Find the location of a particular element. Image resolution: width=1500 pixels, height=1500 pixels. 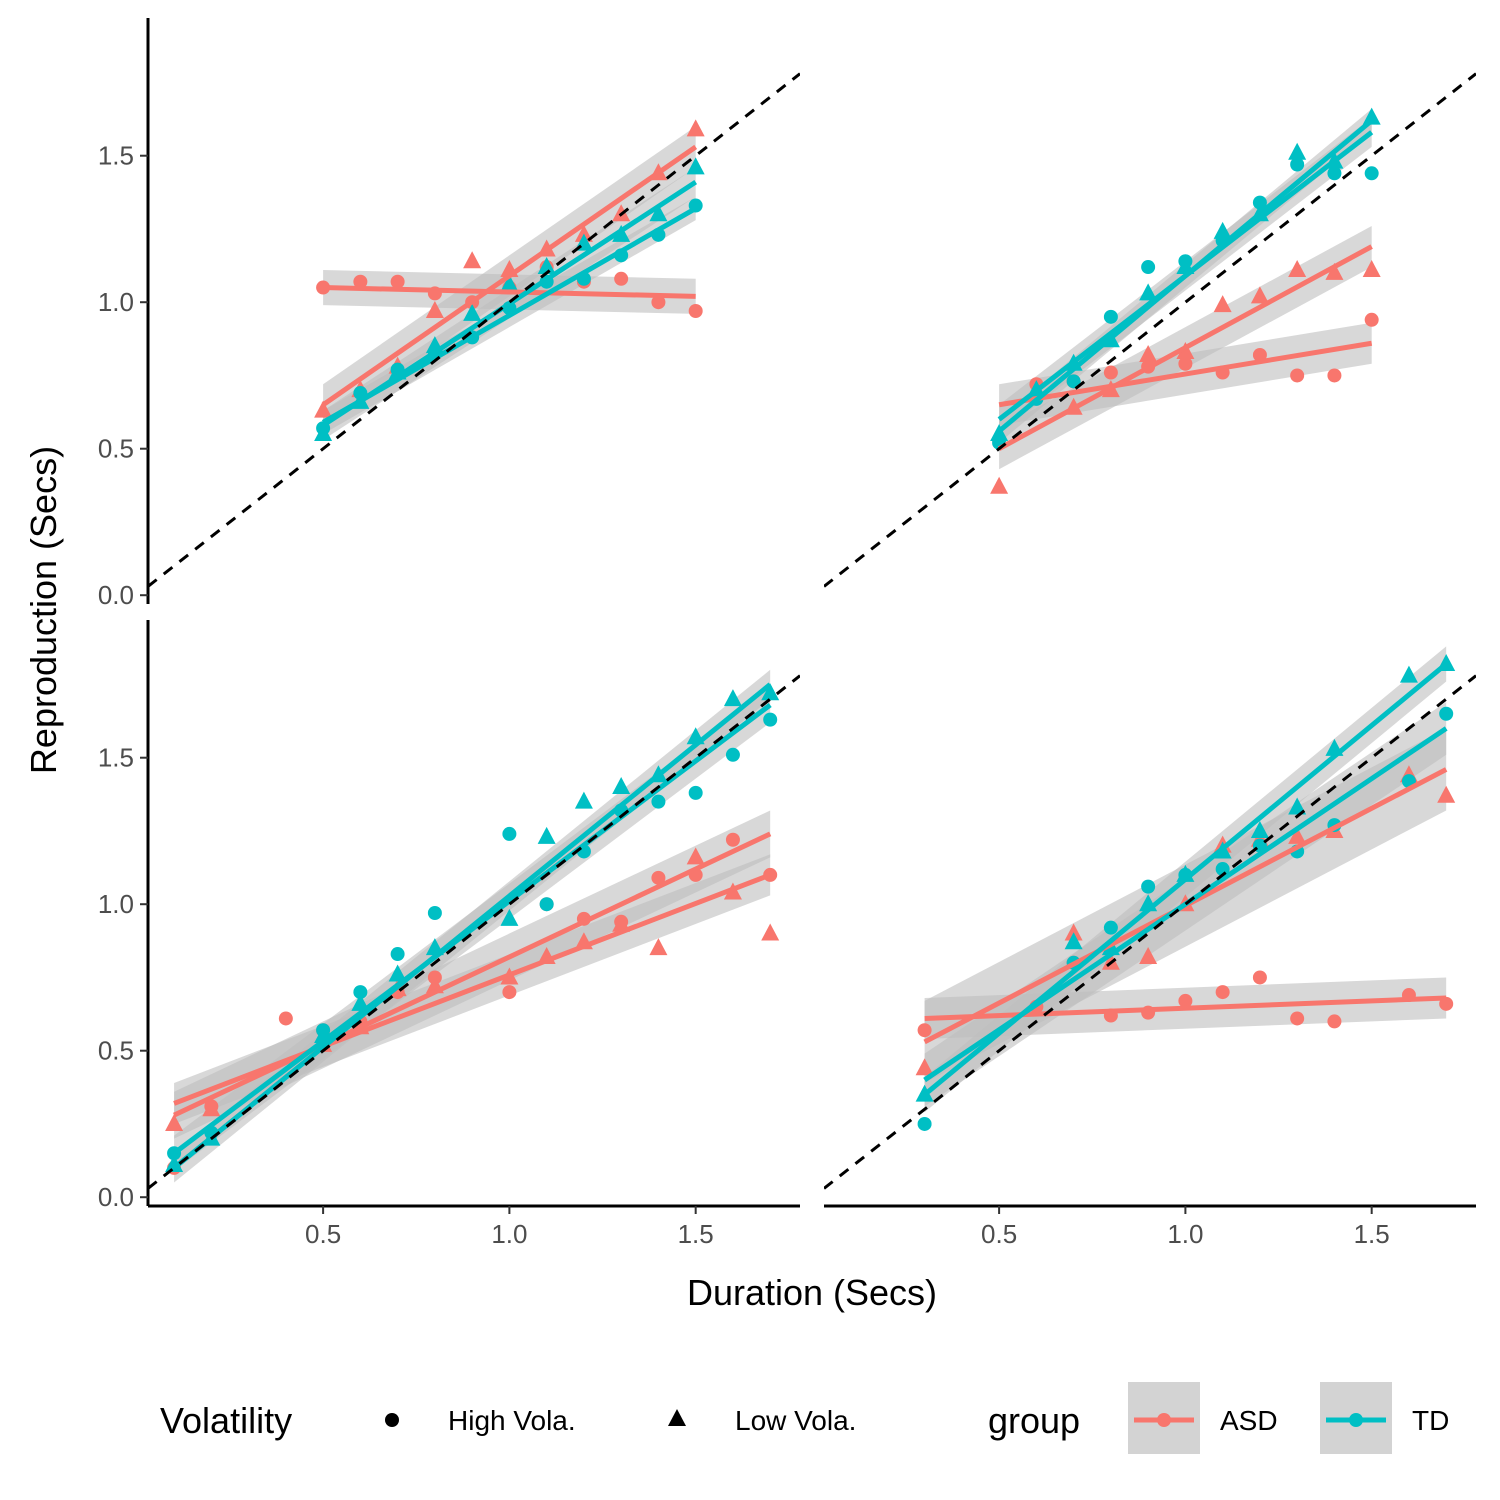

legend-color-title: group is located at coordinates (1034, 1420).